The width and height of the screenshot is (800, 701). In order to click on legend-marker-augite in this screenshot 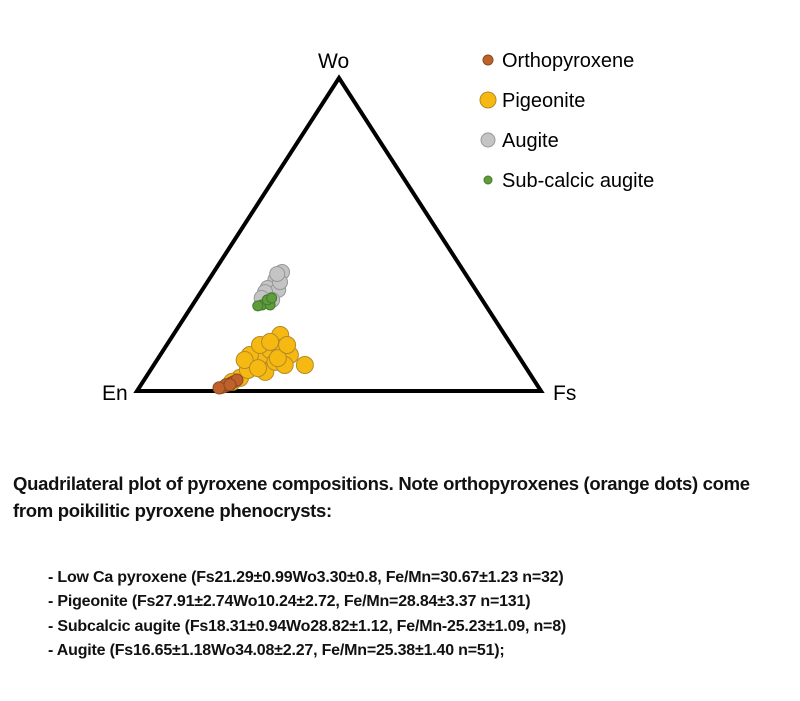, I will do `click(488, 140)`.